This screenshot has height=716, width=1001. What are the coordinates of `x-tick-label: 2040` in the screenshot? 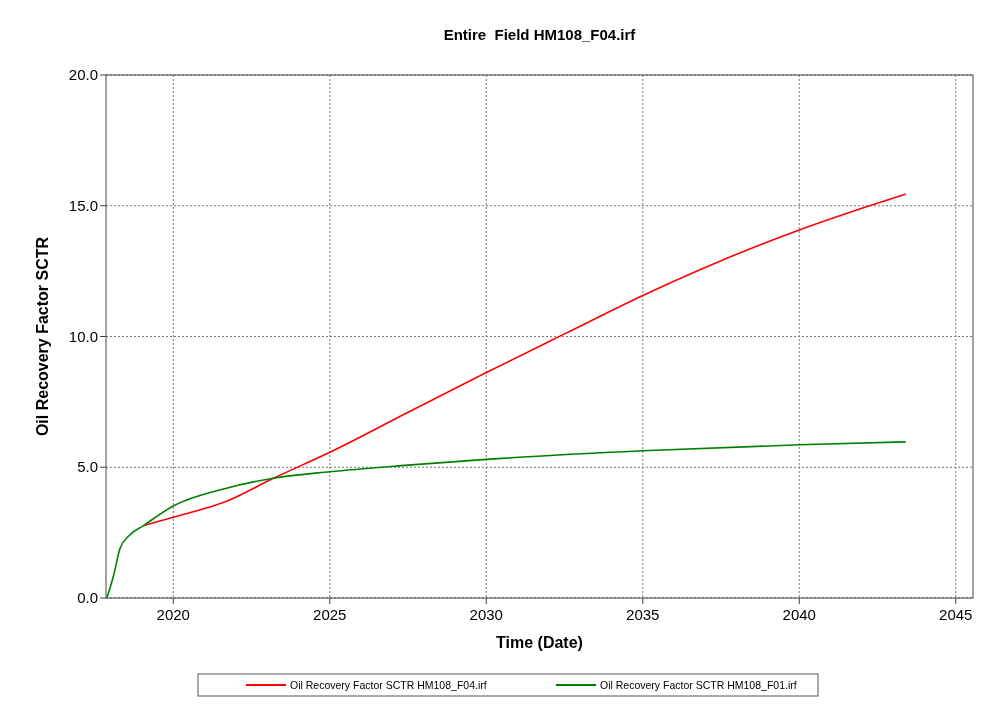 It's located at (799, 614).